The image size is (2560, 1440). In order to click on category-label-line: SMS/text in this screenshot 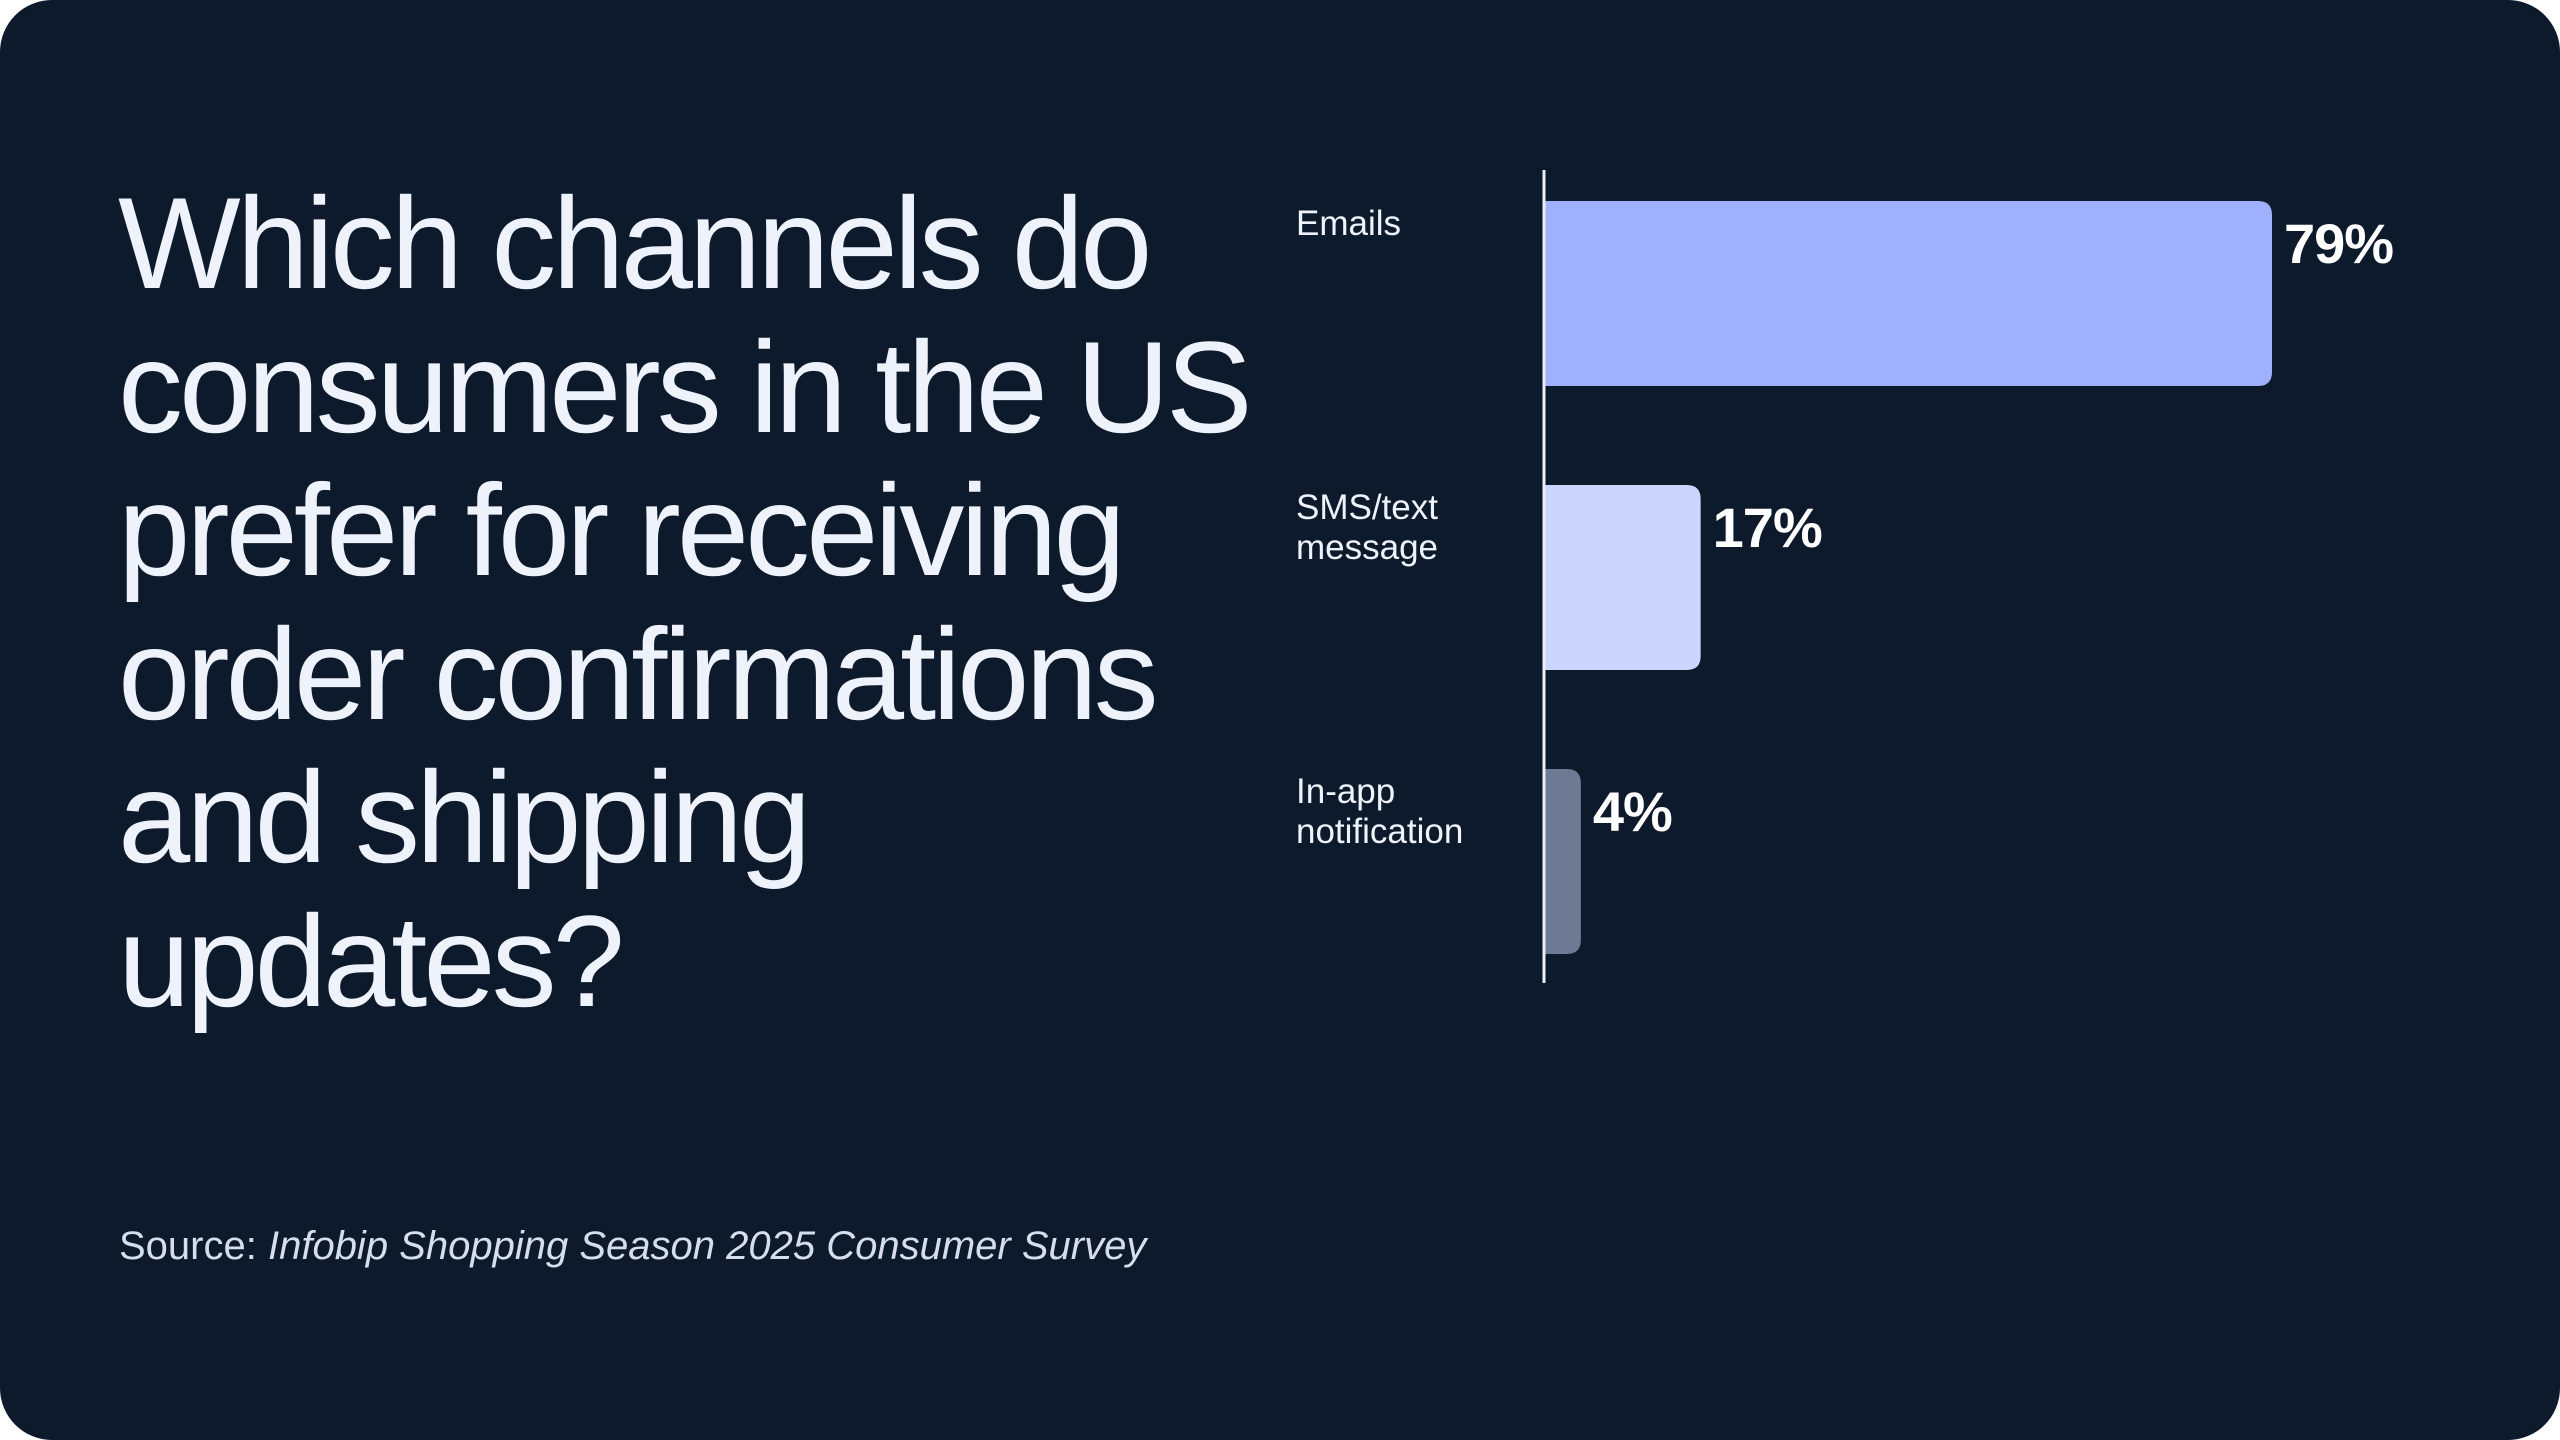, I will do `click(1367, 507)`.